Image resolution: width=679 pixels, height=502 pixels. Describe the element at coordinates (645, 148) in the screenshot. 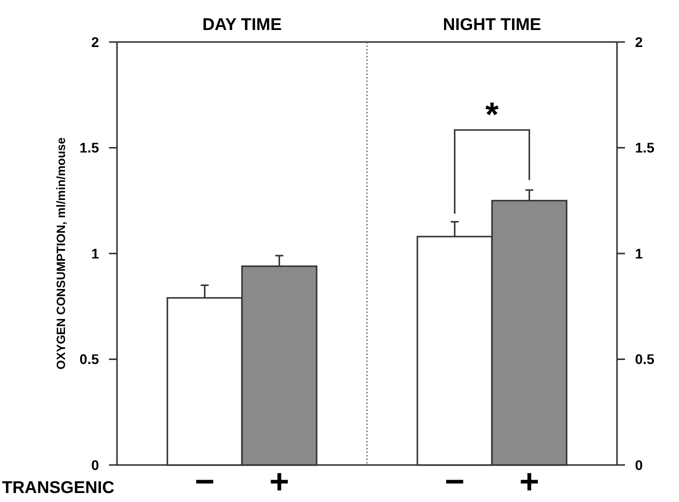

I see `y2-tick-label: 1.5` at that location.